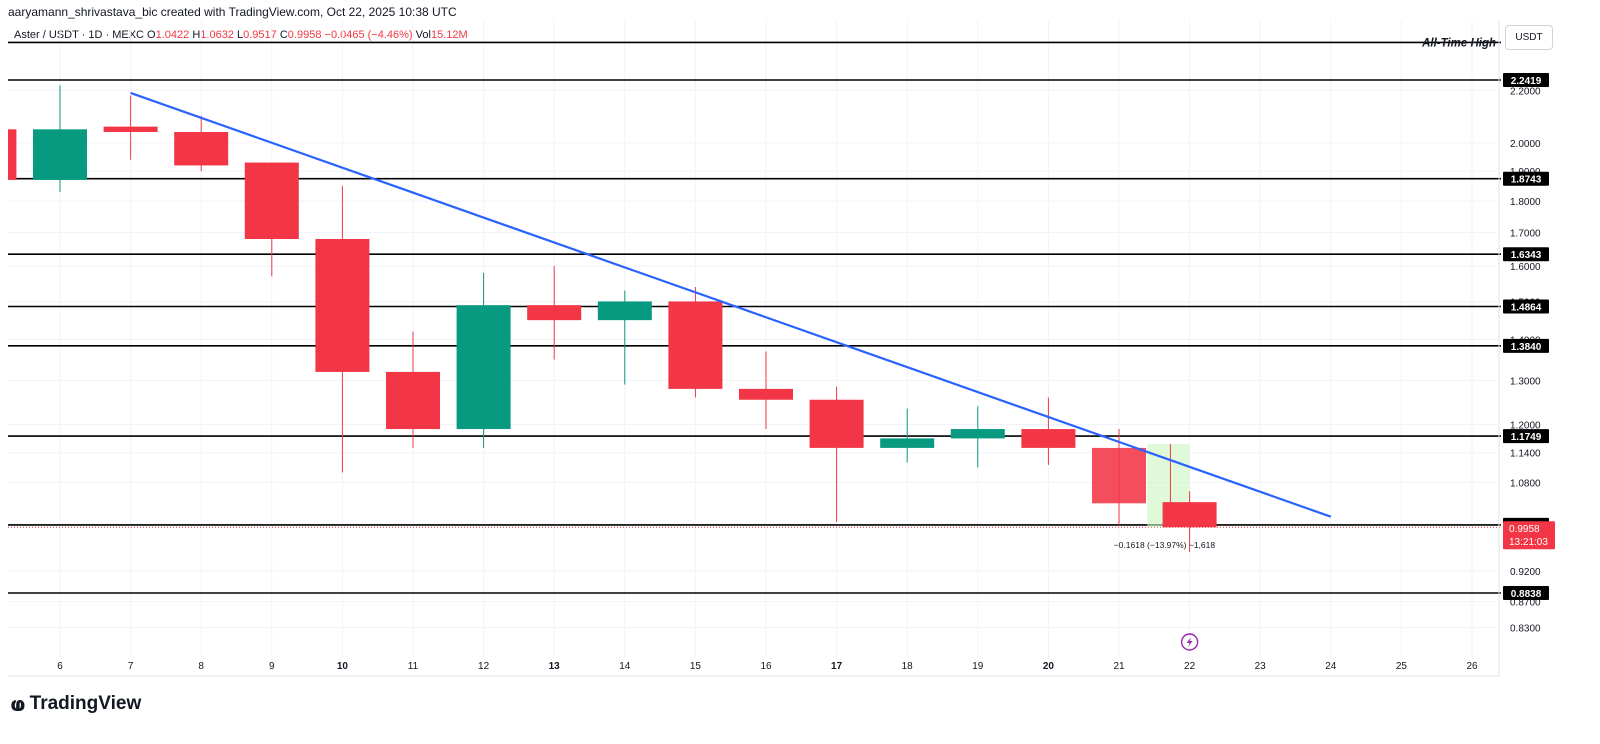  What do you see at coordinates (85, 703) in the screenshot?
I see `tradingview-logo-text: TradingView` at bounding box center [85, 703].